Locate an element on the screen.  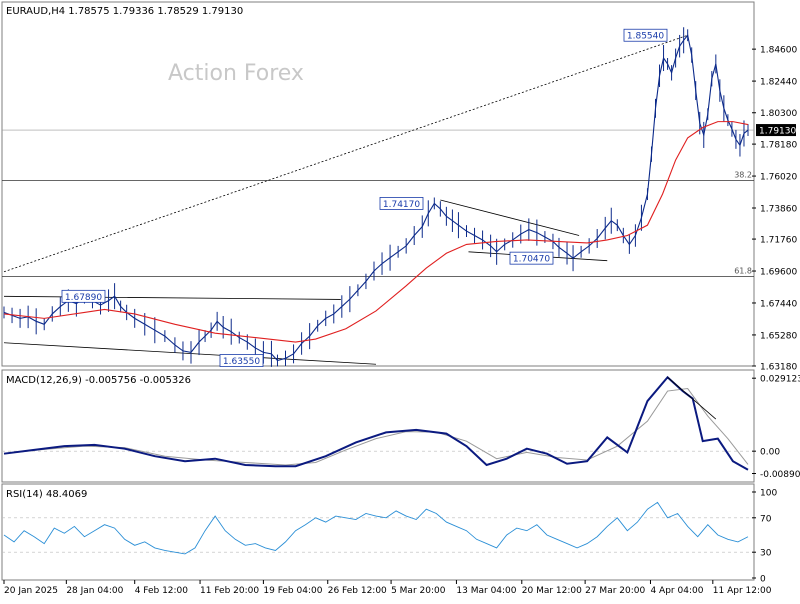
x-tick-label: 13 Mar 04:00 is located at coordinates (486, 591).